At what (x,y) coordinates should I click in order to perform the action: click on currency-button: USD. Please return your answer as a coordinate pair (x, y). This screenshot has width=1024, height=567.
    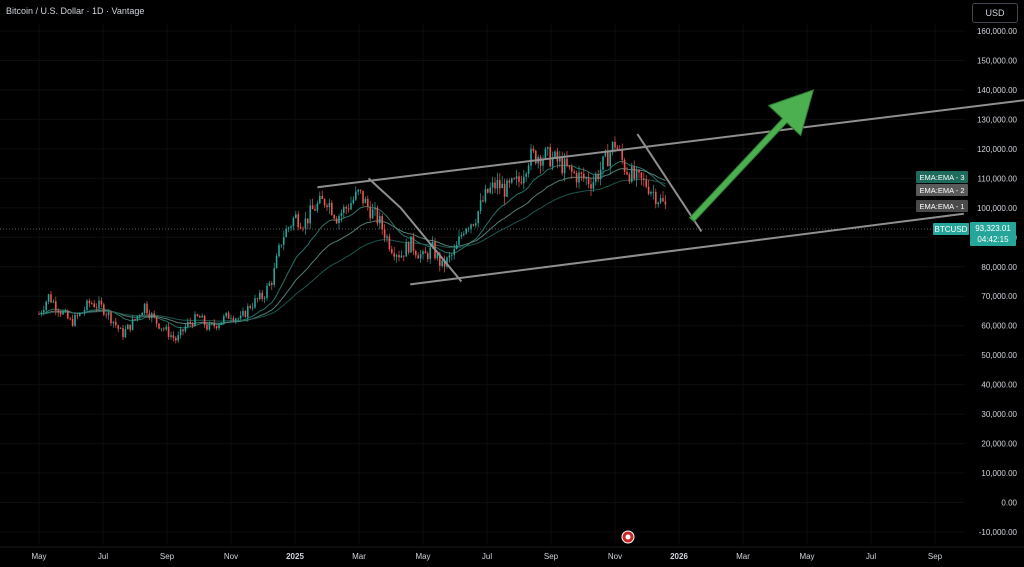
    Looking at the image, I should click on (995, 13).